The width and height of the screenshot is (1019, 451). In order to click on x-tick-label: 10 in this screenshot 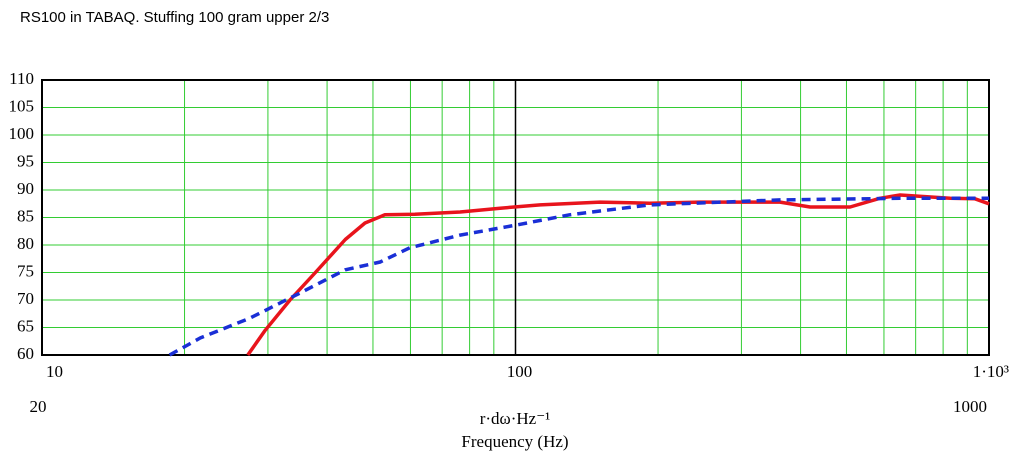, I will do `click(54, 371)`.